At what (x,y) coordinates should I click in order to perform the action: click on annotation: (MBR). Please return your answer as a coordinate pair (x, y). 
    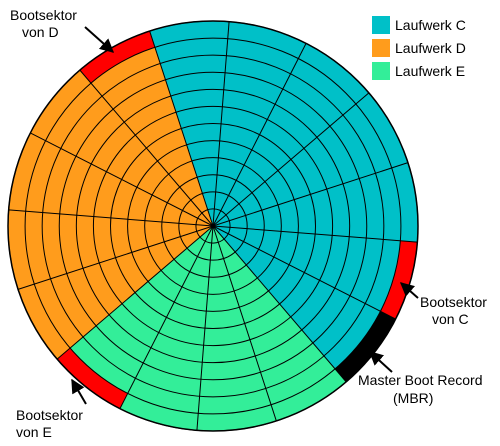
    Looking at the image, I should click on (413, 398).